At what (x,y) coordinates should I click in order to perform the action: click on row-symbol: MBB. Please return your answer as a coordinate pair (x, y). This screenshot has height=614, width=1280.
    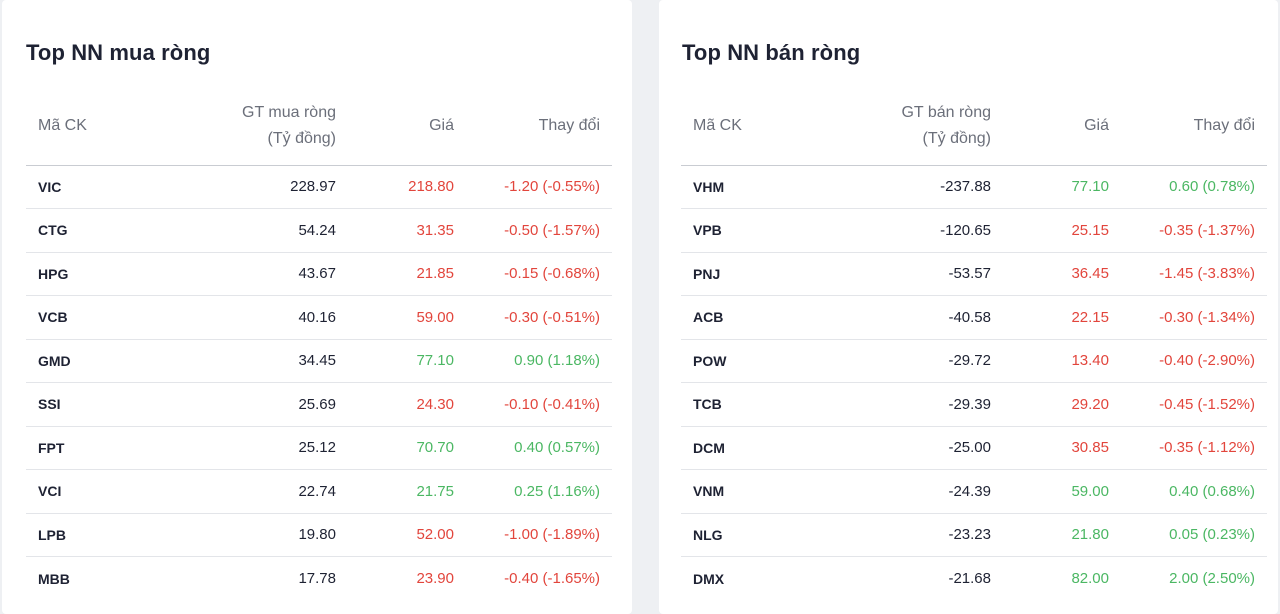
    Looking at the image, I should click on (54, 578).